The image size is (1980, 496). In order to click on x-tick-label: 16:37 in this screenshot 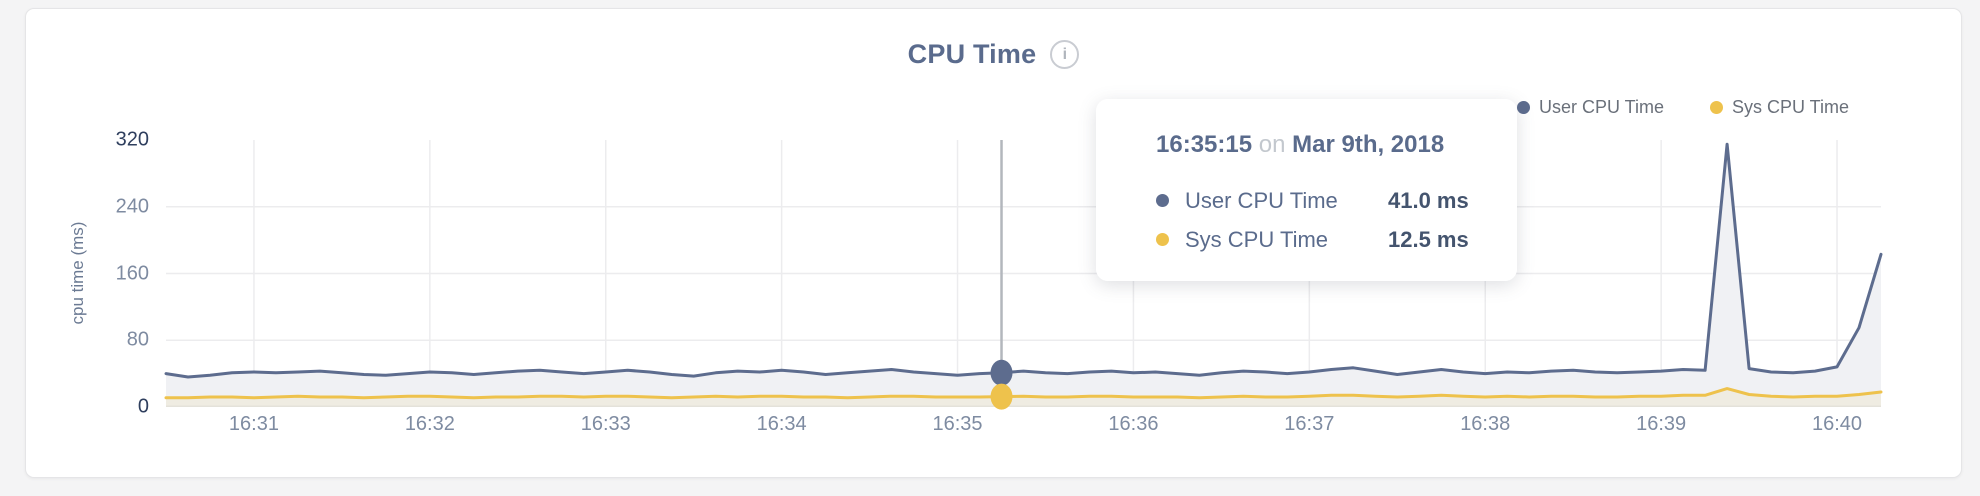, I will do `click(1309, 424)`.